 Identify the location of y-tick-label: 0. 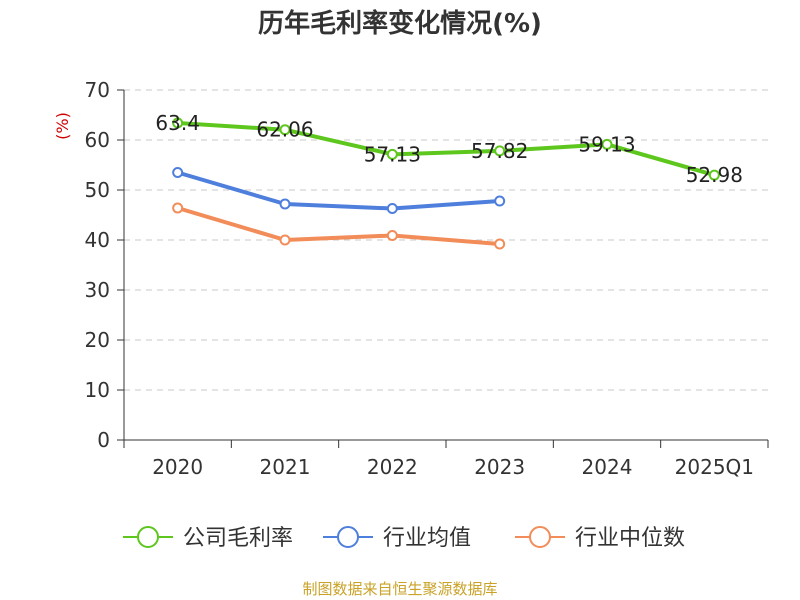
(103, 440).